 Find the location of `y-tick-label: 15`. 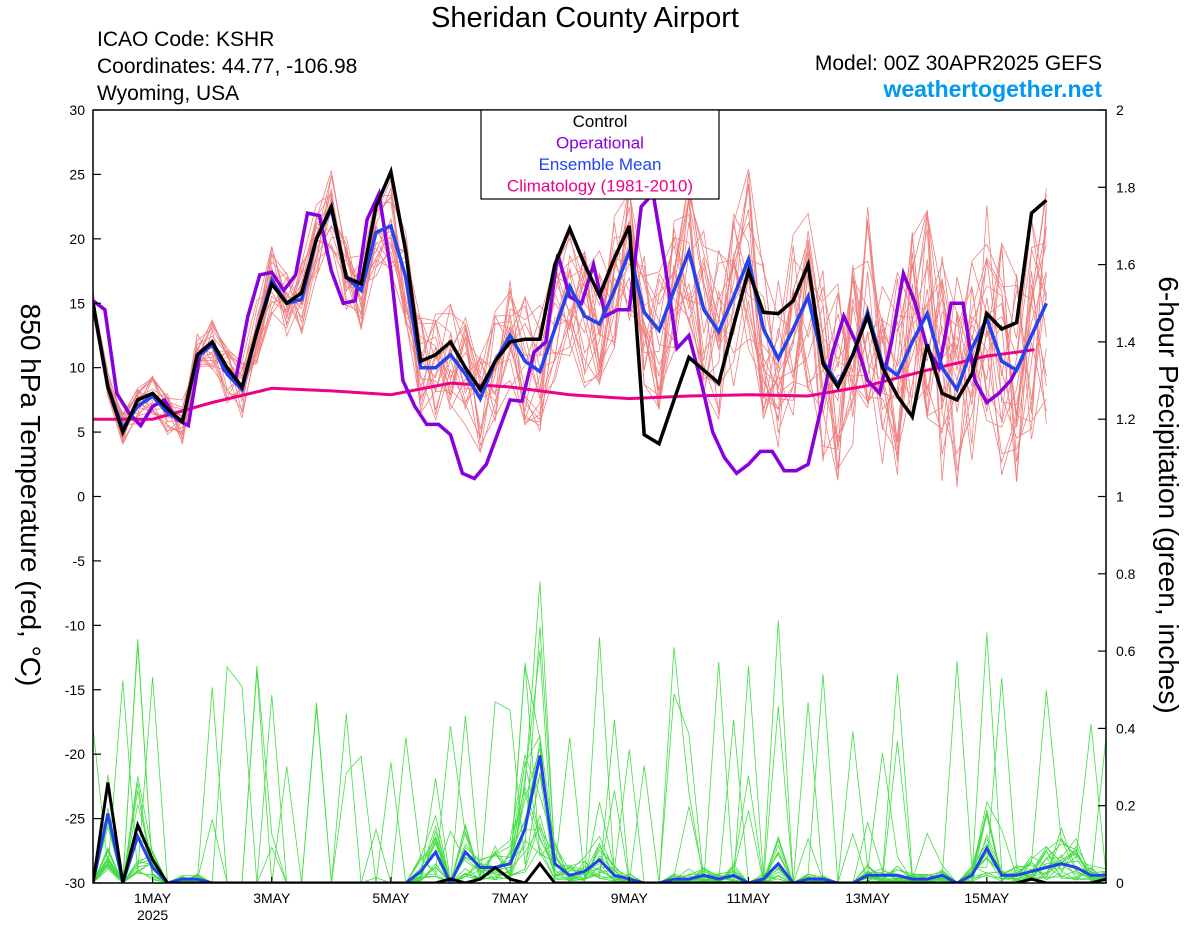

y-tick-label: 15 is located at coordinates (77, 303).